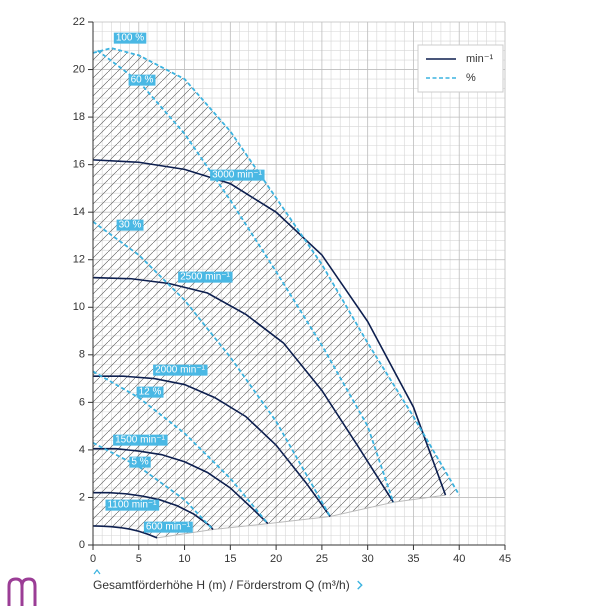  Describe the element at coordinates (79, 117) in the screenshot. I see `y-tick-label: 18` at that location.